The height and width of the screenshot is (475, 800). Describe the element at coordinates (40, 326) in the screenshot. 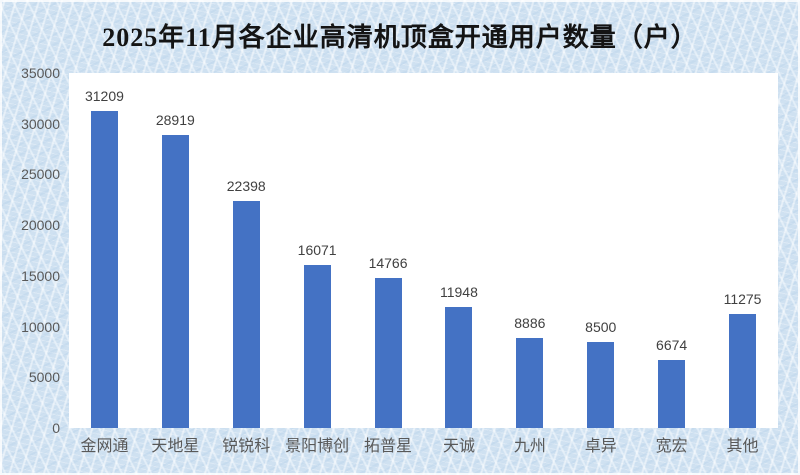

I see `y-axis-tick-label: 10000` at that location.